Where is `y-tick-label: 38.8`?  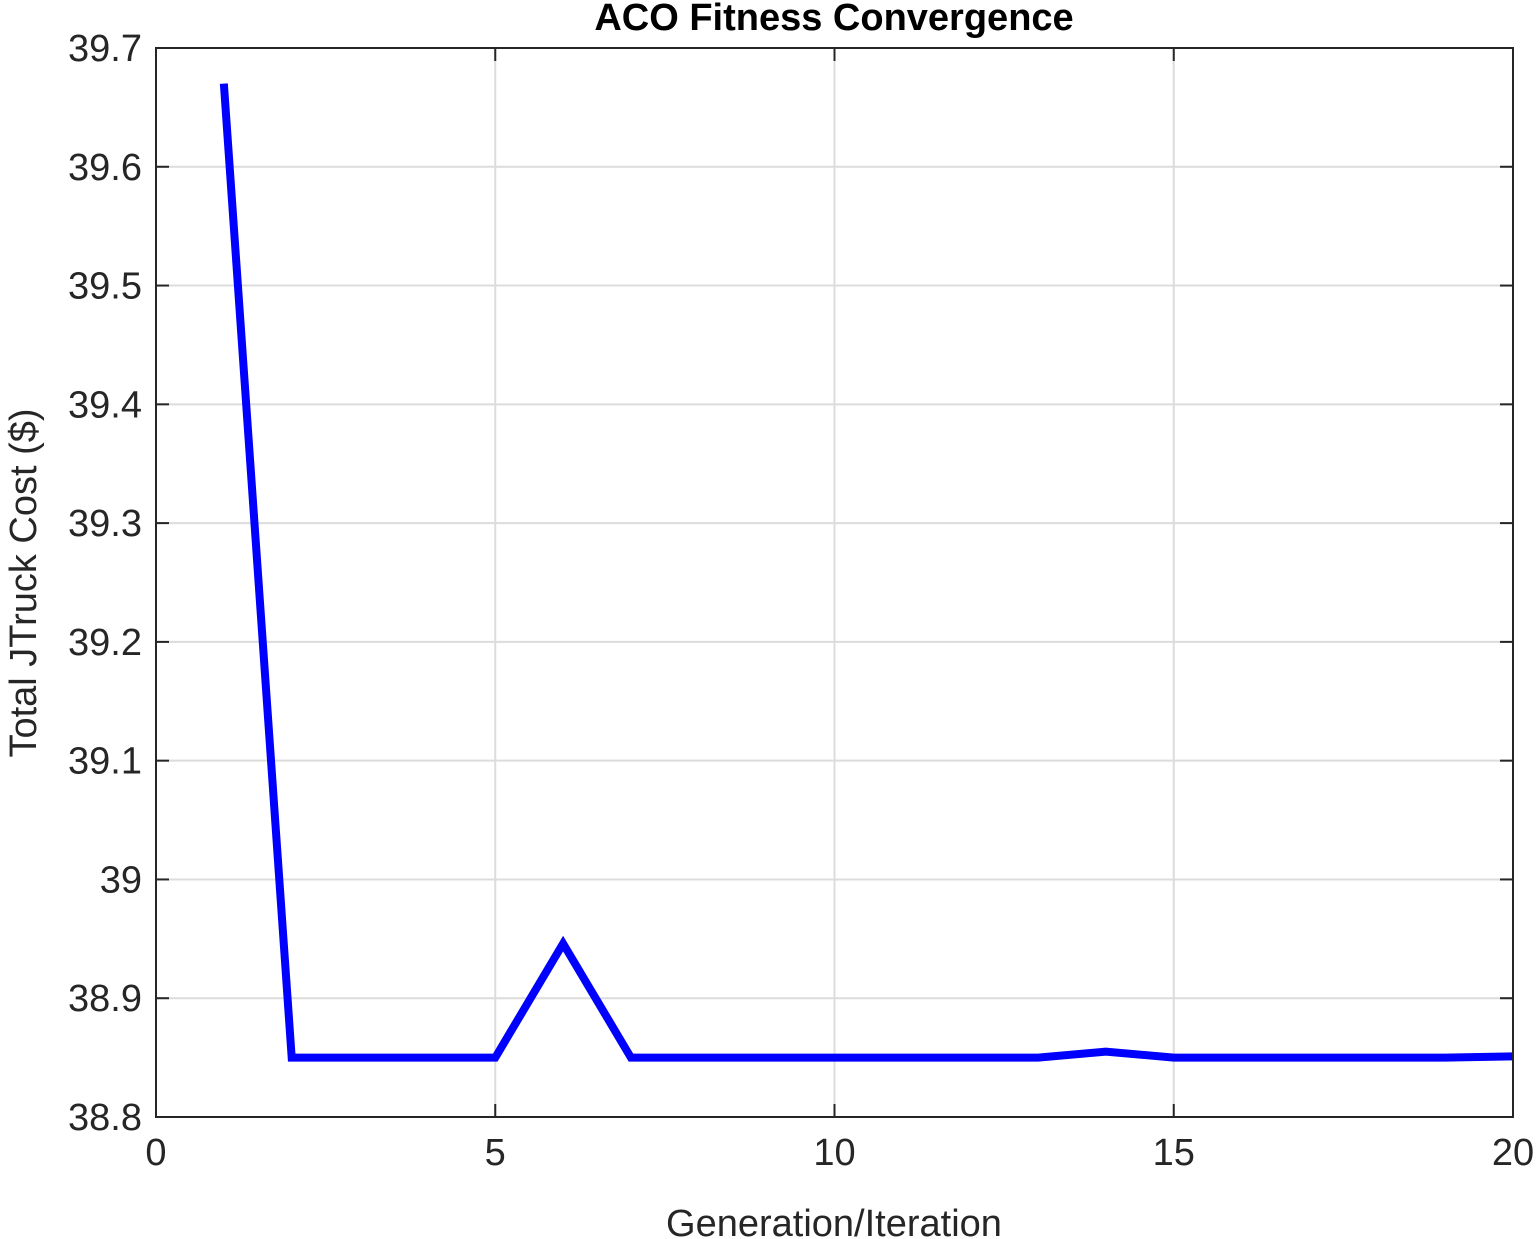
y-tick-label: 38.8 is located at coordinates (105, 1118).